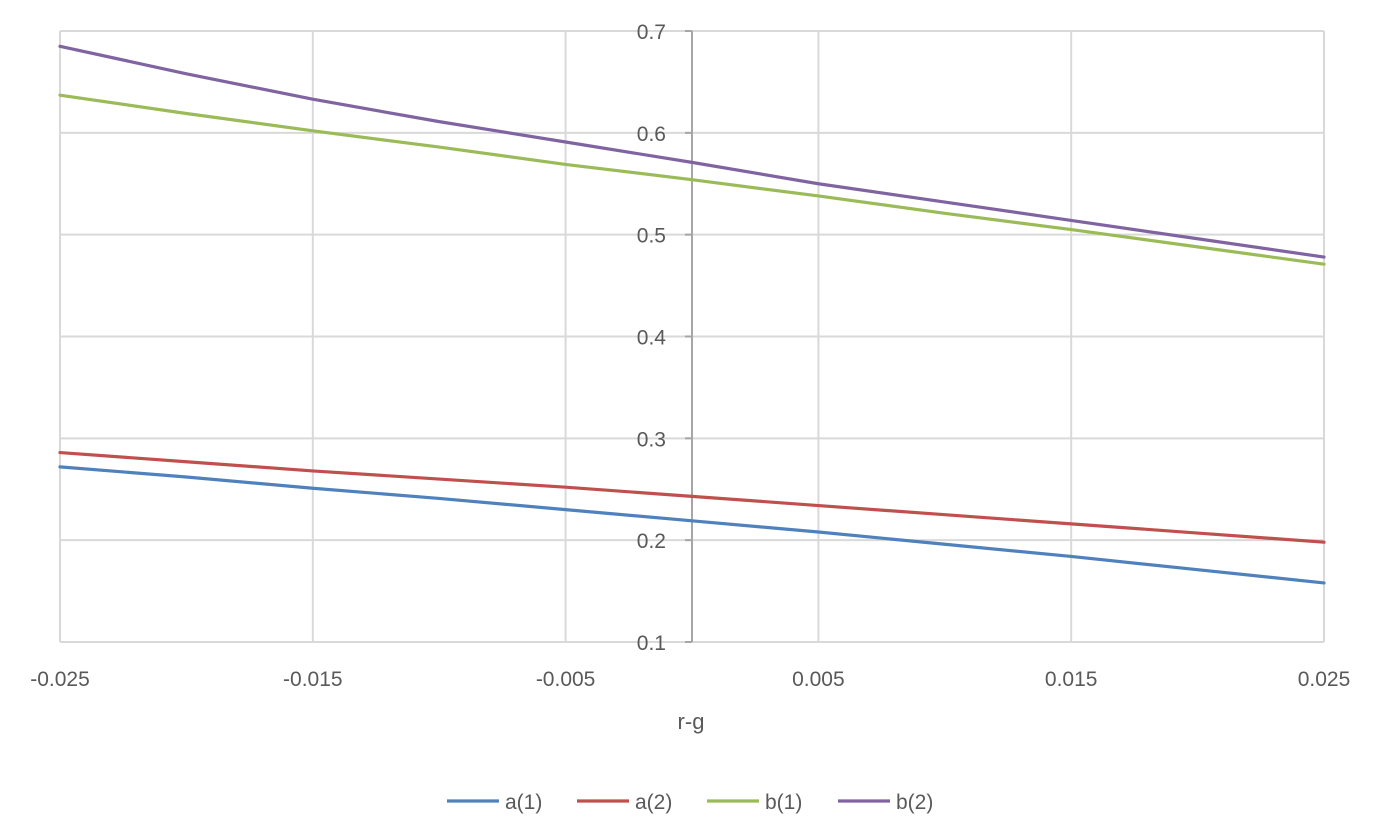  Describe the element at coordinates (818, 679) in the screenshot. I see `x-tick-label: 0.005` at that location.